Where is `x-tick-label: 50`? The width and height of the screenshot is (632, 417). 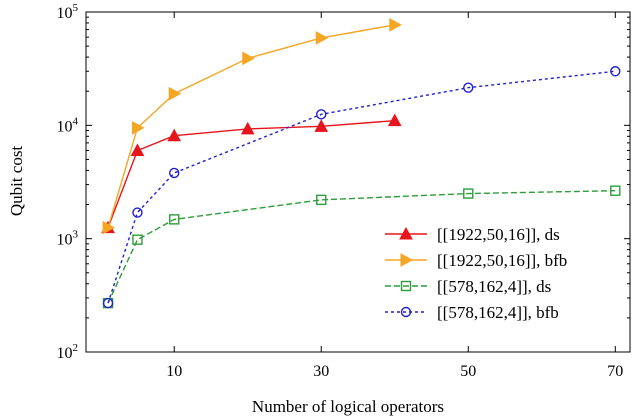
x-tick-label: 50 is located at coordinates (468, 371).